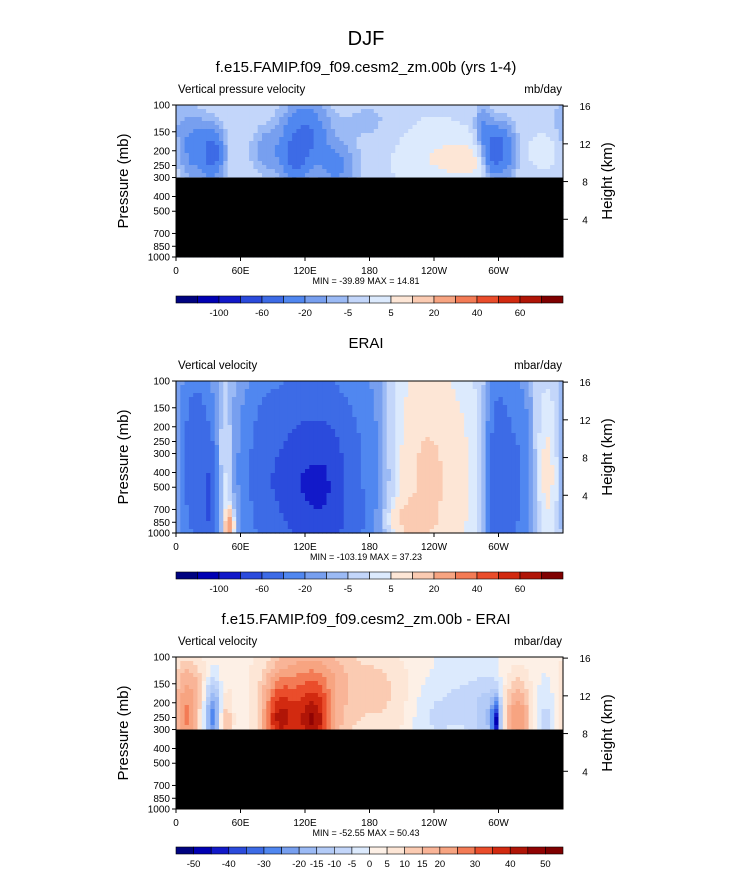  Describe the element at coordinates (161, 212) in the screenshot. I see `y-tick-label: 500` at that location.